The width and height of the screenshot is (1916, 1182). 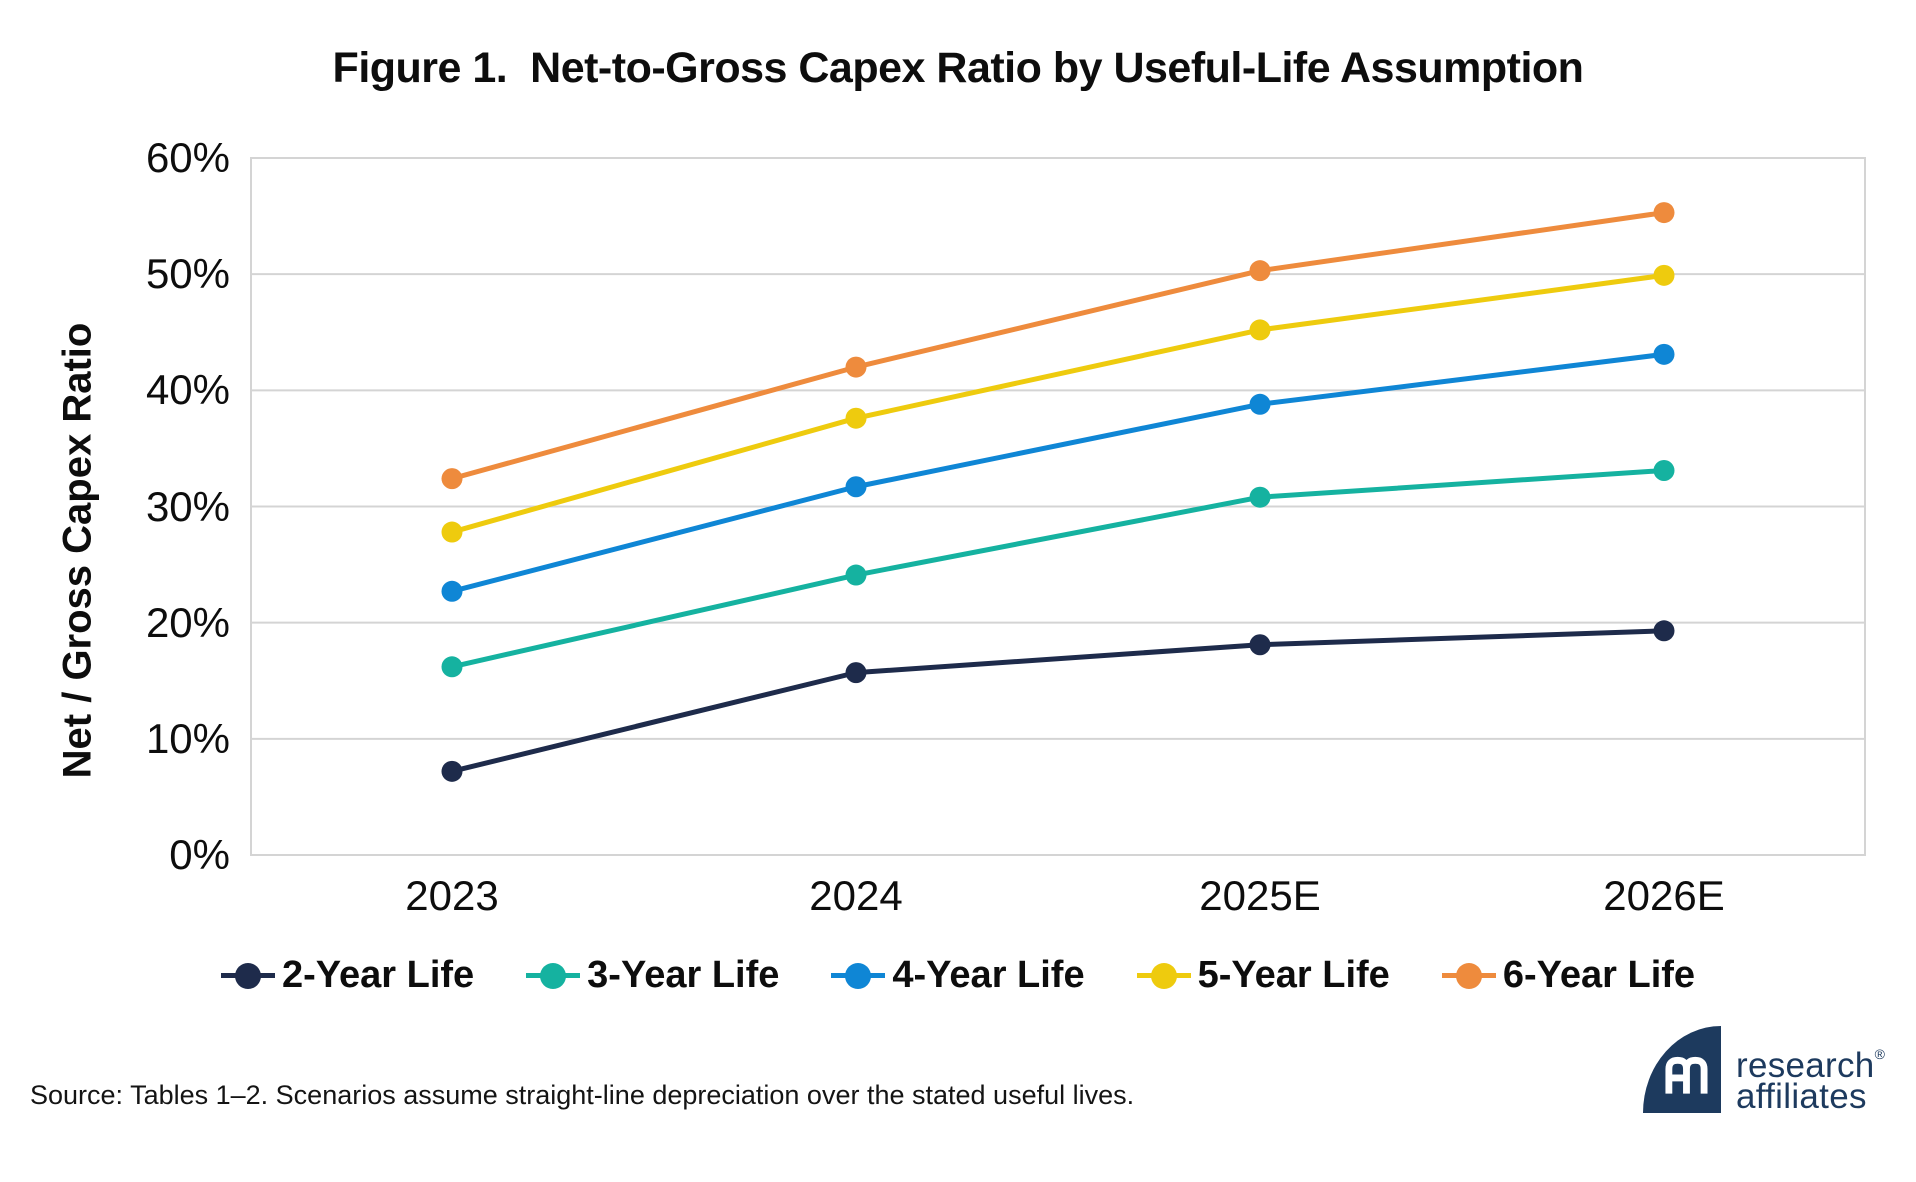 I want to click on data-point-2-year-life-2024, so click(x=856, y=673).